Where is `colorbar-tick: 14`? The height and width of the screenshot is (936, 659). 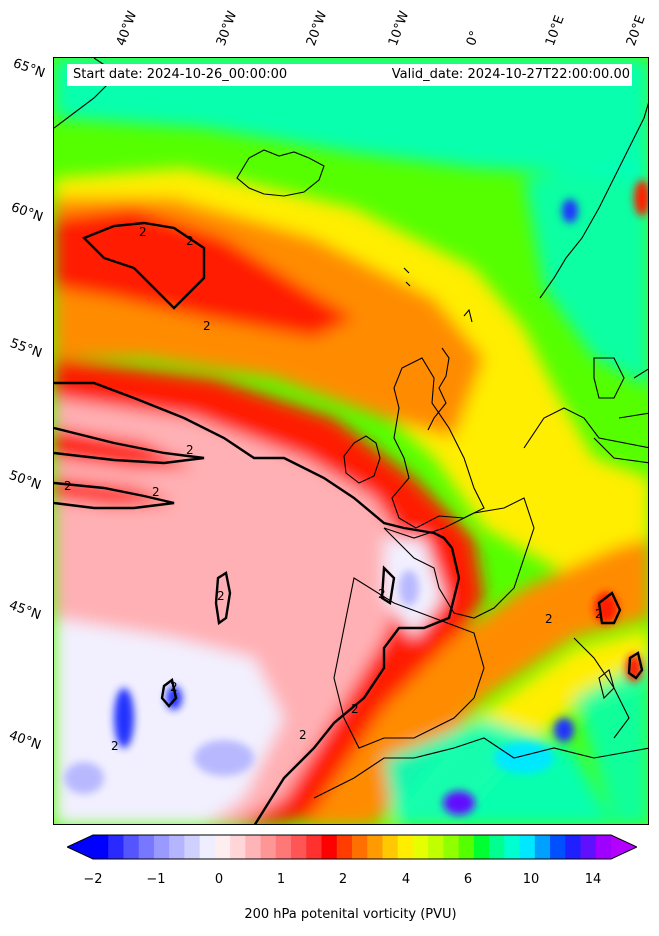
colorbar-tick: 14 is located at coordinates (593, 879).